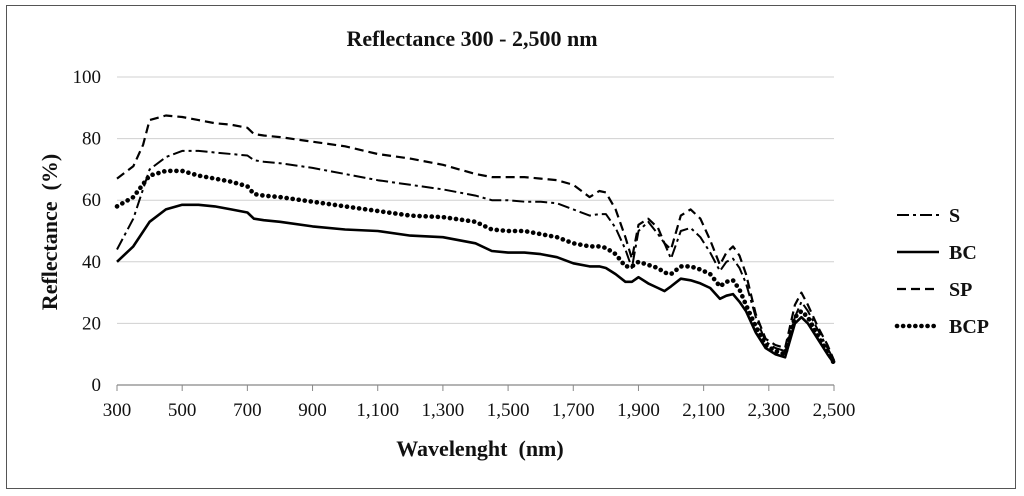  Describe the element at coordinates (97, 385) in the screenshot. I see `y-tick-label-0: 0` at that location.